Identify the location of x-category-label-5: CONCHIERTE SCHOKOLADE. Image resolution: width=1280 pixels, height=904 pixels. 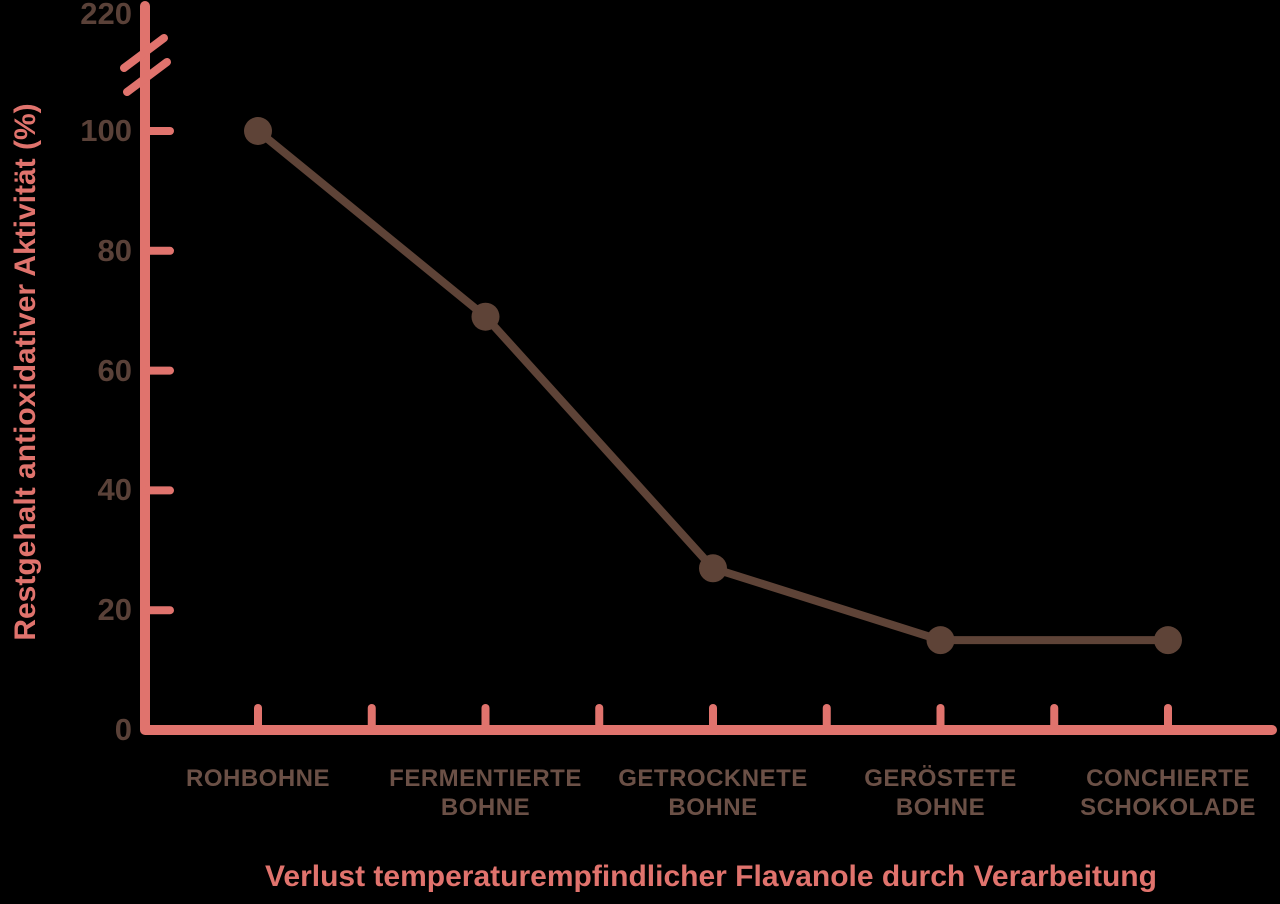
(1168, 793).